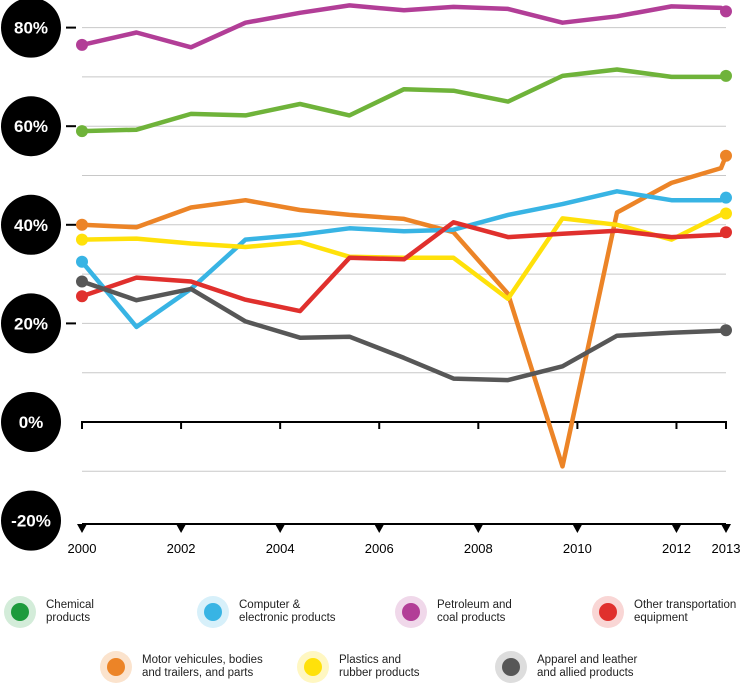  I want to click on x-tick-label: 2002, so click(181, 548).